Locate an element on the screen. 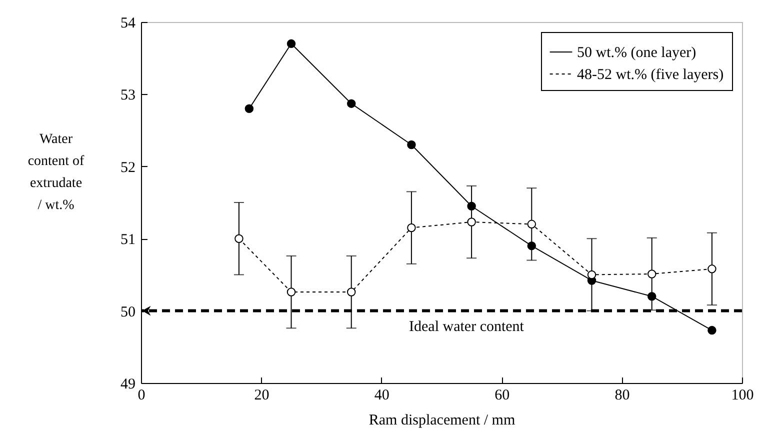 The image size is (759, 440). ref-line-label: Ideal water content is located at coordinates (467, 326).